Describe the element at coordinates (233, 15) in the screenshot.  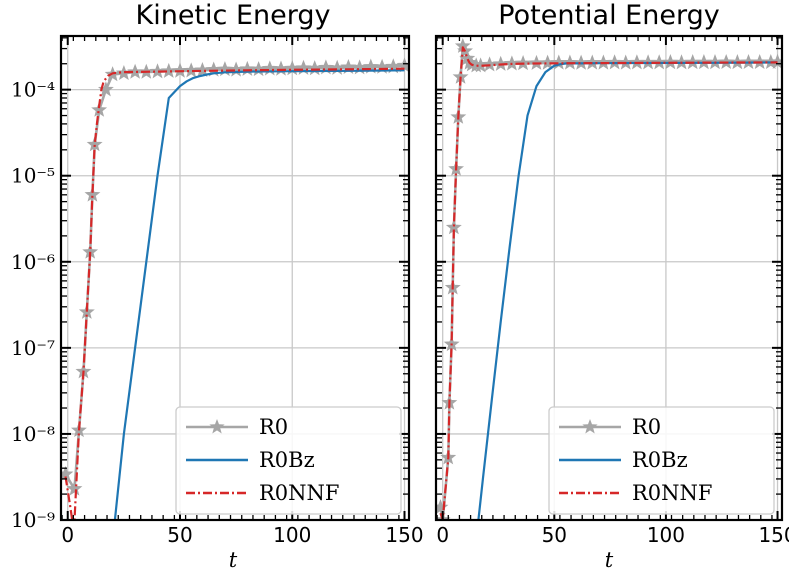
I see `chart-title: Kinetic Energy` at that location.